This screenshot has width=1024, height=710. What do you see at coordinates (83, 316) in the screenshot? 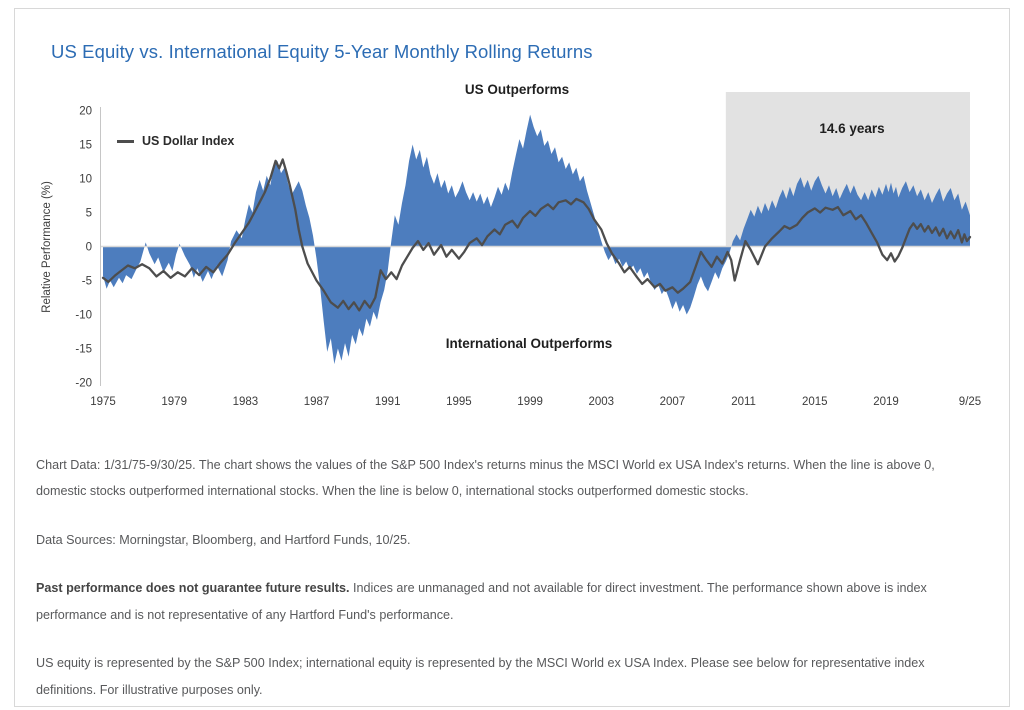
I see `y-tick-label: -10` at bounding box center [83, 316].